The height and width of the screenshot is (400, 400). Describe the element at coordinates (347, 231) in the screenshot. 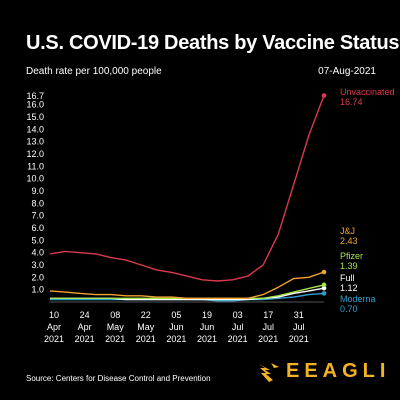

I see `series-label-name: J&J` at that location.